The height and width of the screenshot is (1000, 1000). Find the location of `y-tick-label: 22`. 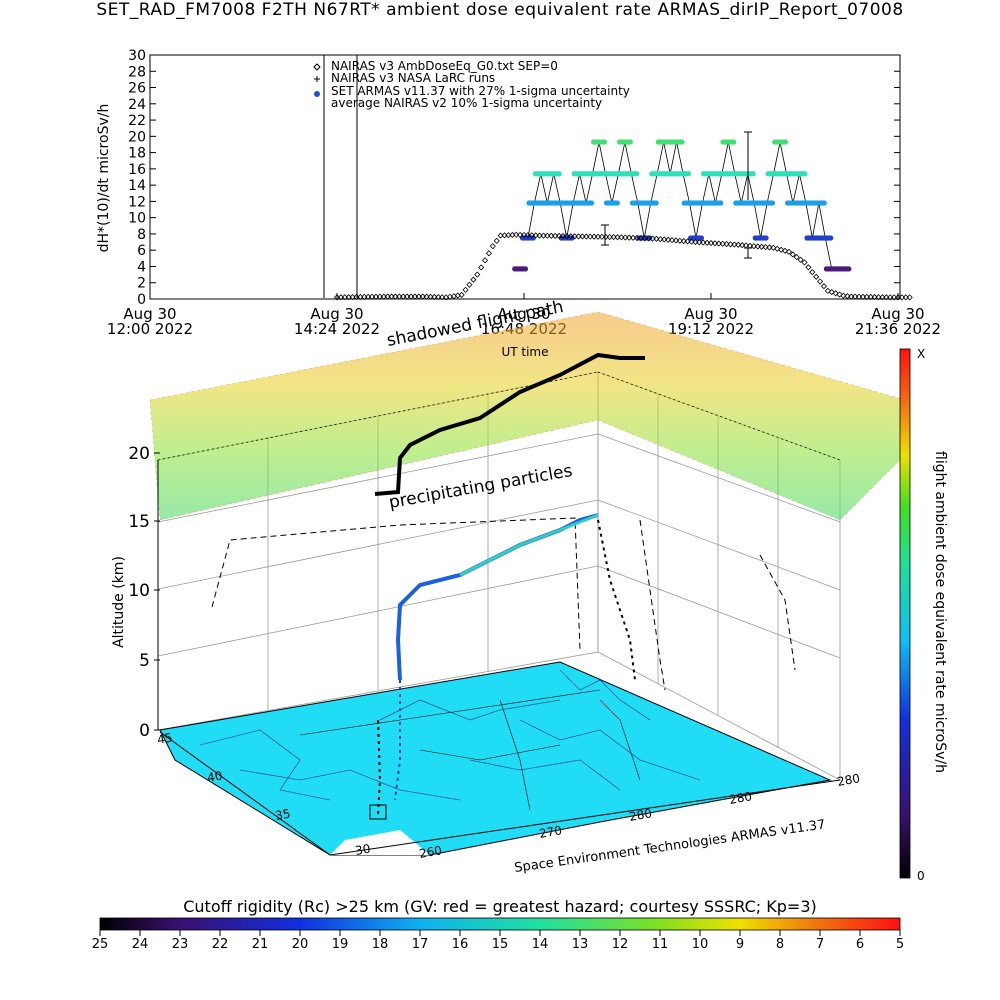

y-tick-label: 22 is located at coordinates (137, 121).